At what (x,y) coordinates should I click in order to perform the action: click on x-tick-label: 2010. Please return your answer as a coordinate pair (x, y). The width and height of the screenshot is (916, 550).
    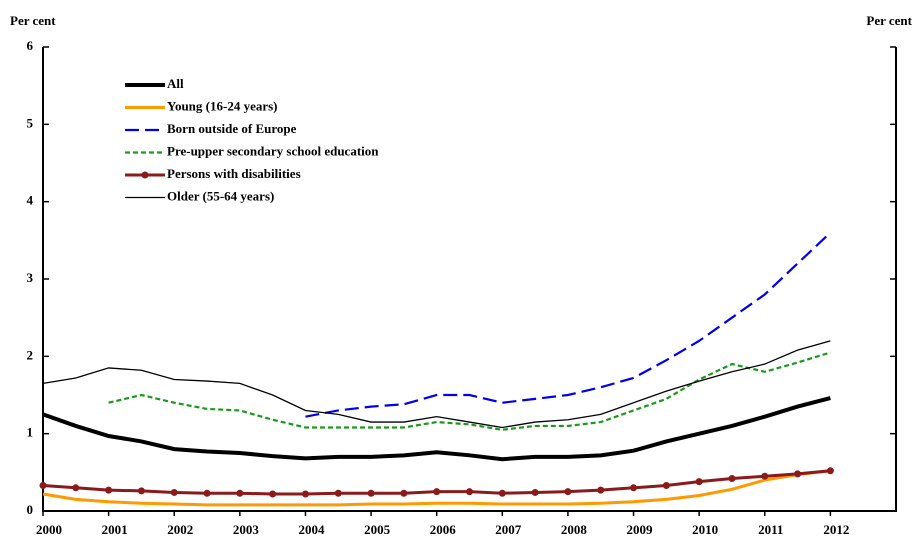
    Looking at the image, I should click on (705, 529).